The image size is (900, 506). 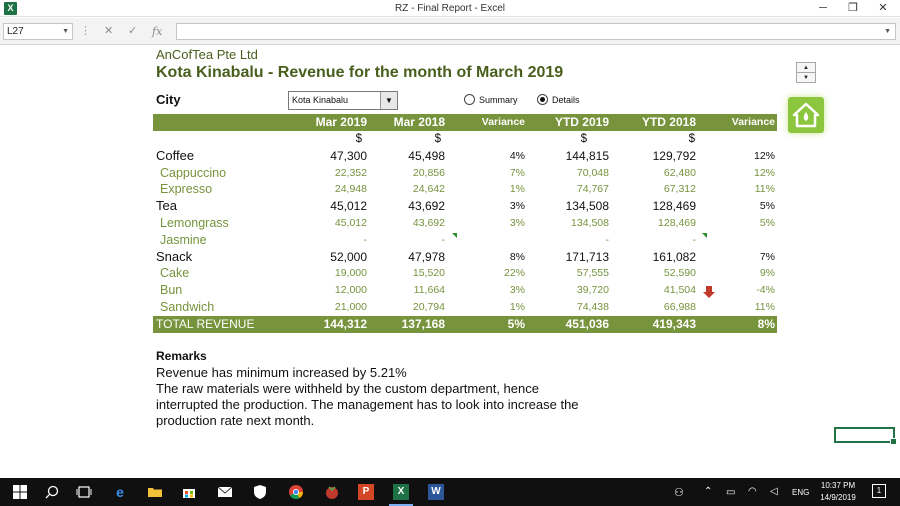 I want to click on down-arrow-icon, so click(x=709, y=292).